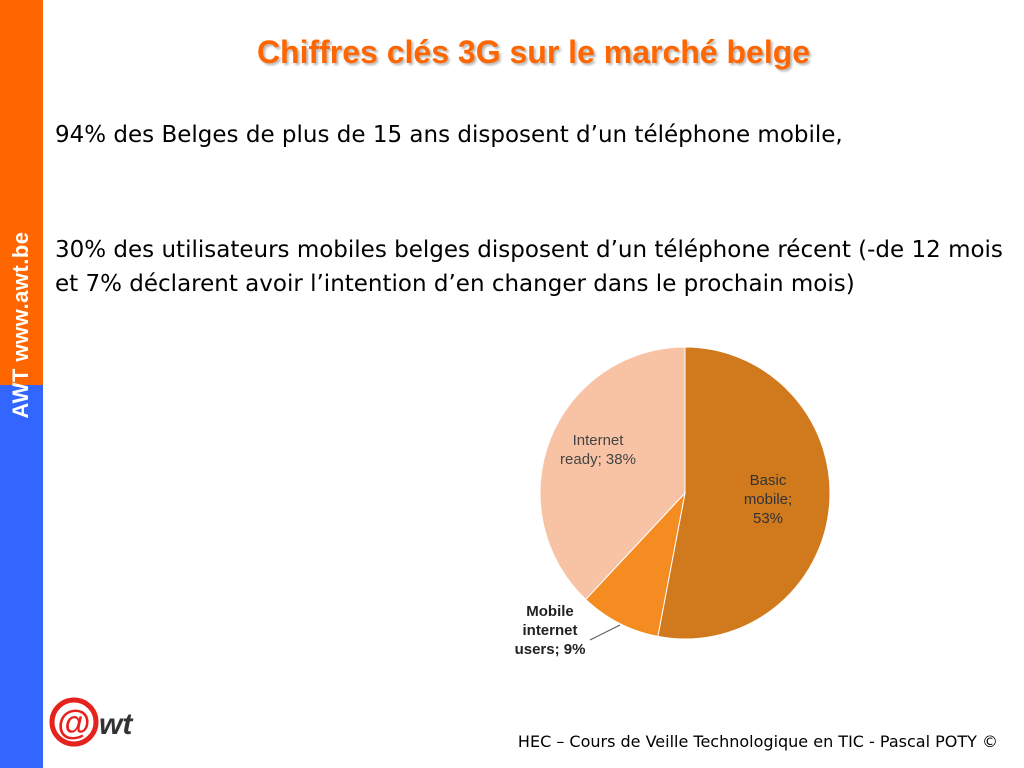 Image resolution: width=1024 pixels, height=768 pixels. I want to click on pie-label-mobile-internet-users-line: internet, so click(549, 630).